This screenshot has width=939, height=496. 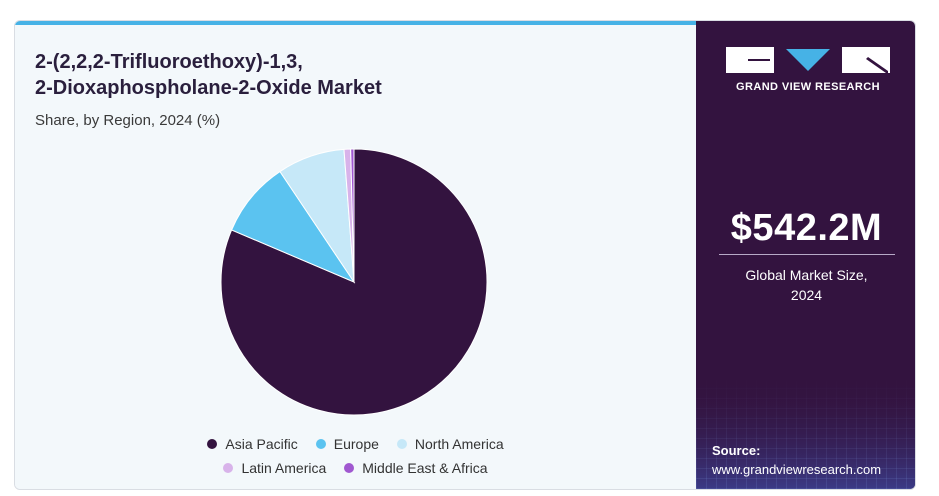 What do you see at coordinates (736, 450) in the screenshot?
I see `source-label: Source:` at bounding box center [736, 450].